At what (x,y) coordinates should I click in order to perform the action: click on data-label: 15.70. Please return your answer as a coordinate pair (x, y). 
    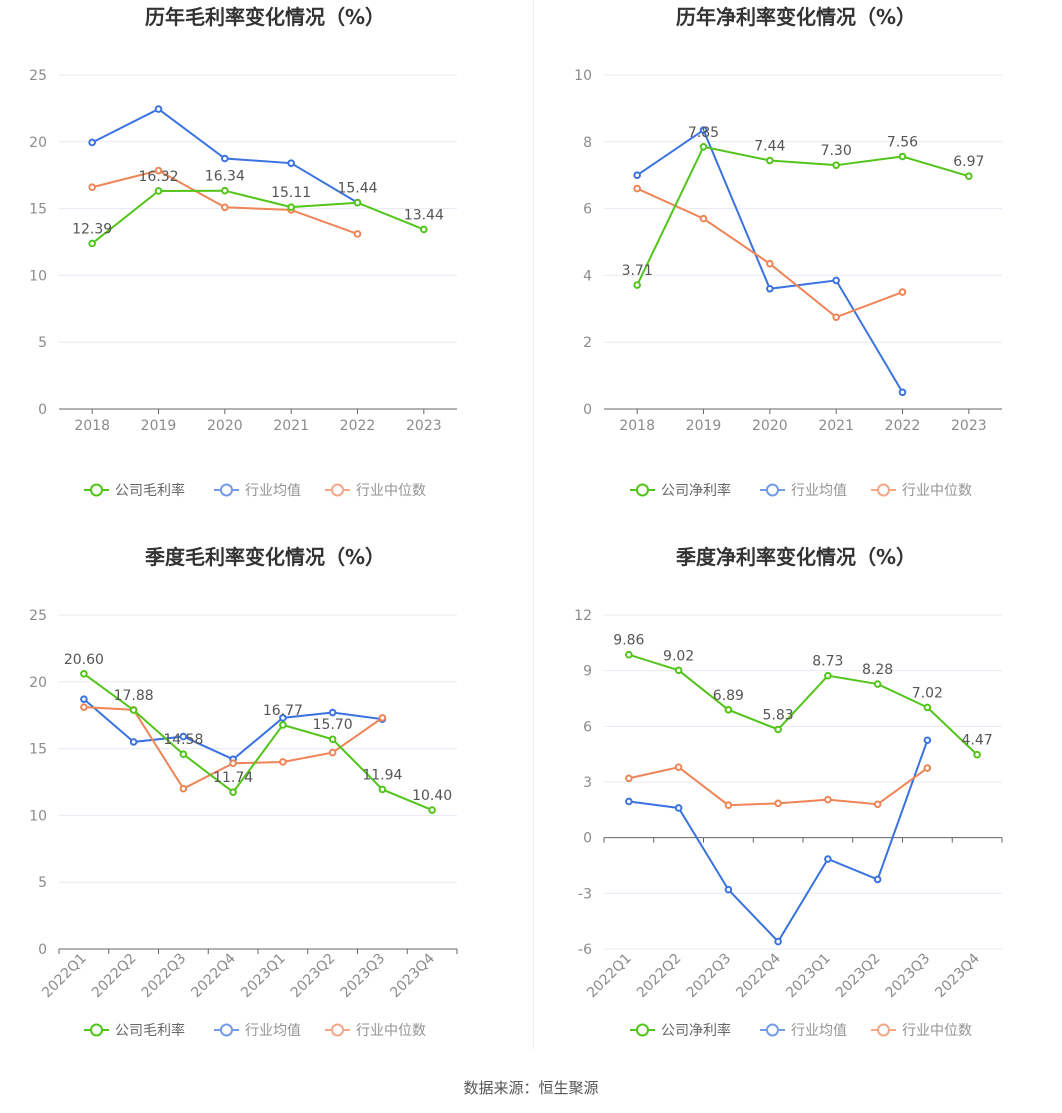
    Looking at the image, I should click on (333, 725).